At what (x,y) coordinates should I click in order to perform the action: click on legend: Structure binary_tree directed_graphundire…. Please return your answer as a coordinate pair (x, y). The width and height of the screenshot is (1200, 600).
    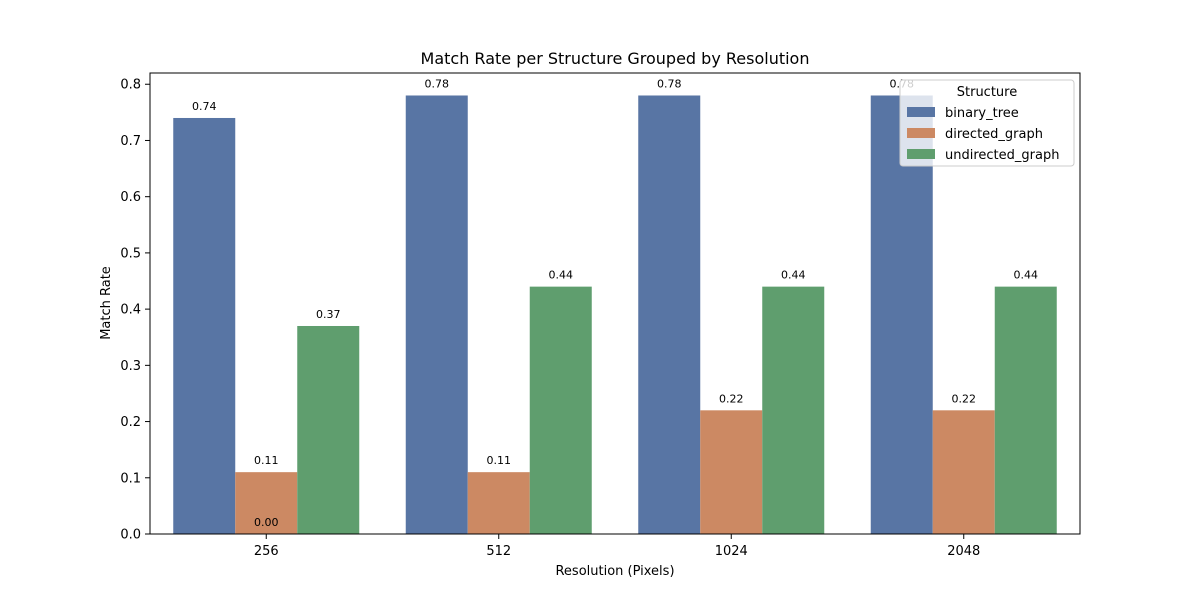
    Looking at the image, I should click on (987, 123).